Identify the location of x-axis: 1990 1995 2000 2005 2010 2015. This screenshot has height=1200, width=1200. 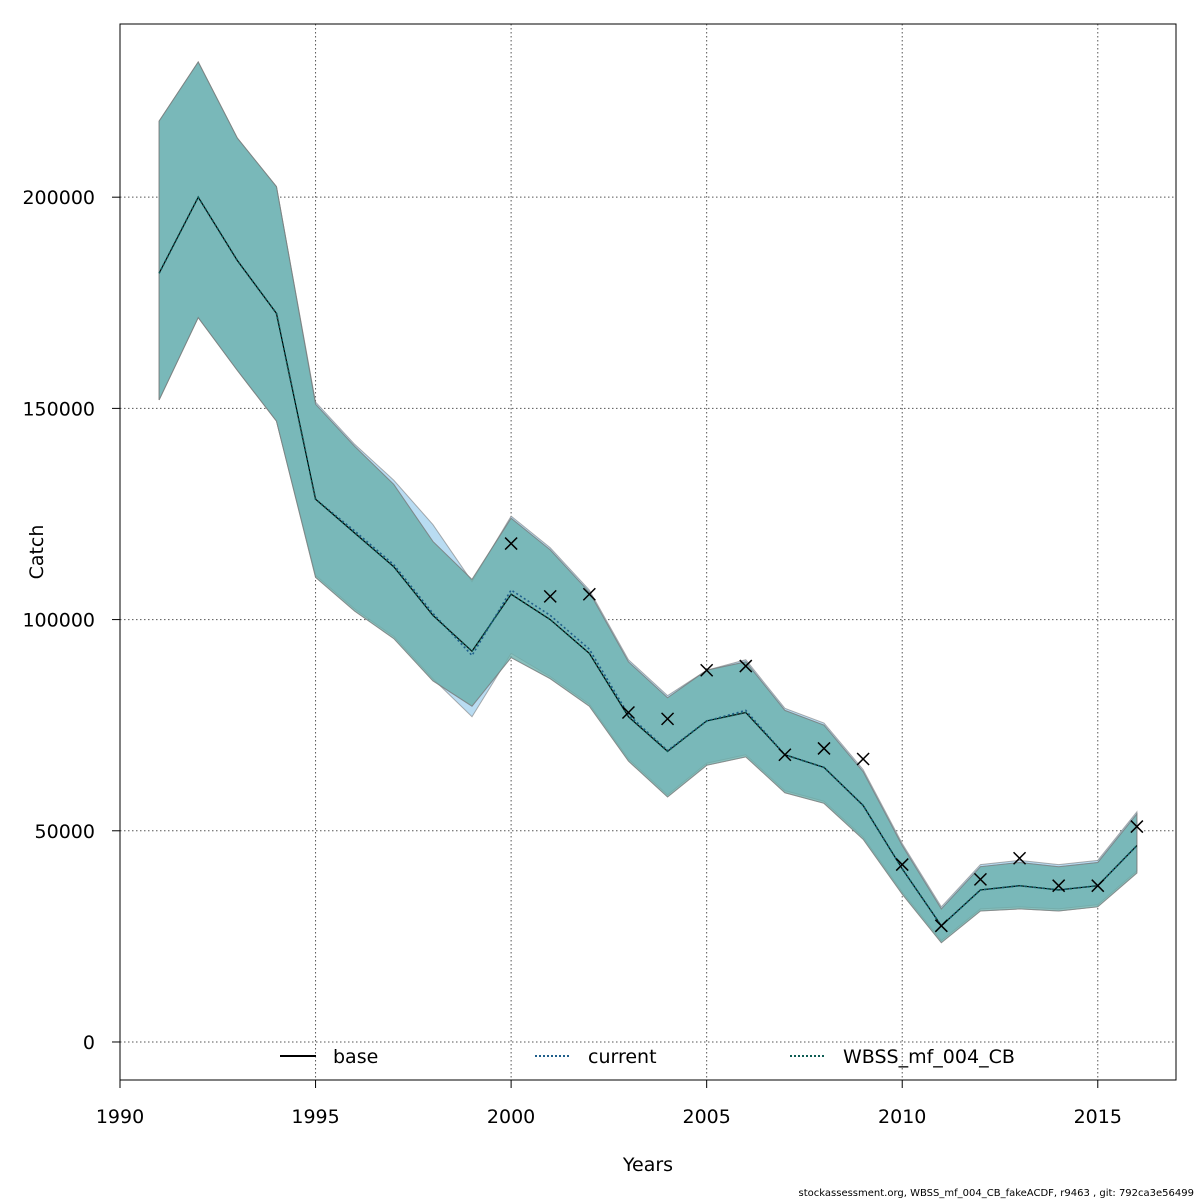
(609, 1103).